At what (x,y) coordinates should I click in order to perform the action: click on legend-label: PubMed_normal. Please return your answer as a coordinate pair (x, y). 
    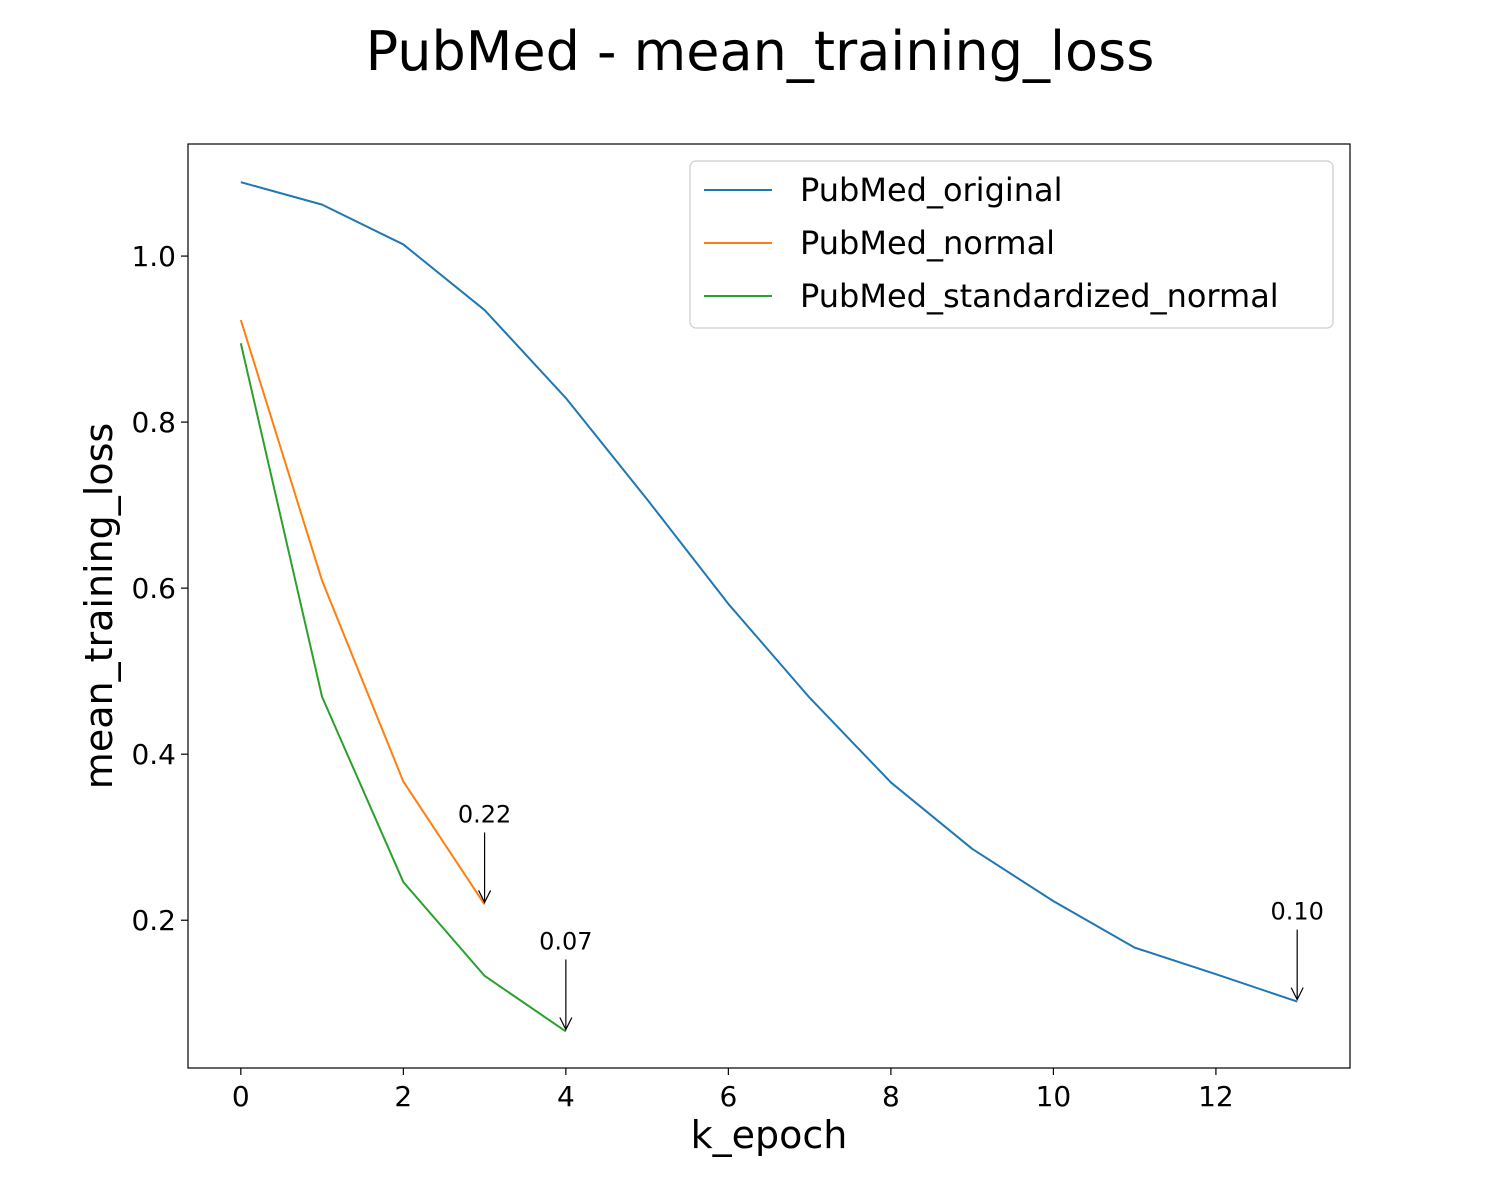
    Looking at the image, I should click on (927, 243).